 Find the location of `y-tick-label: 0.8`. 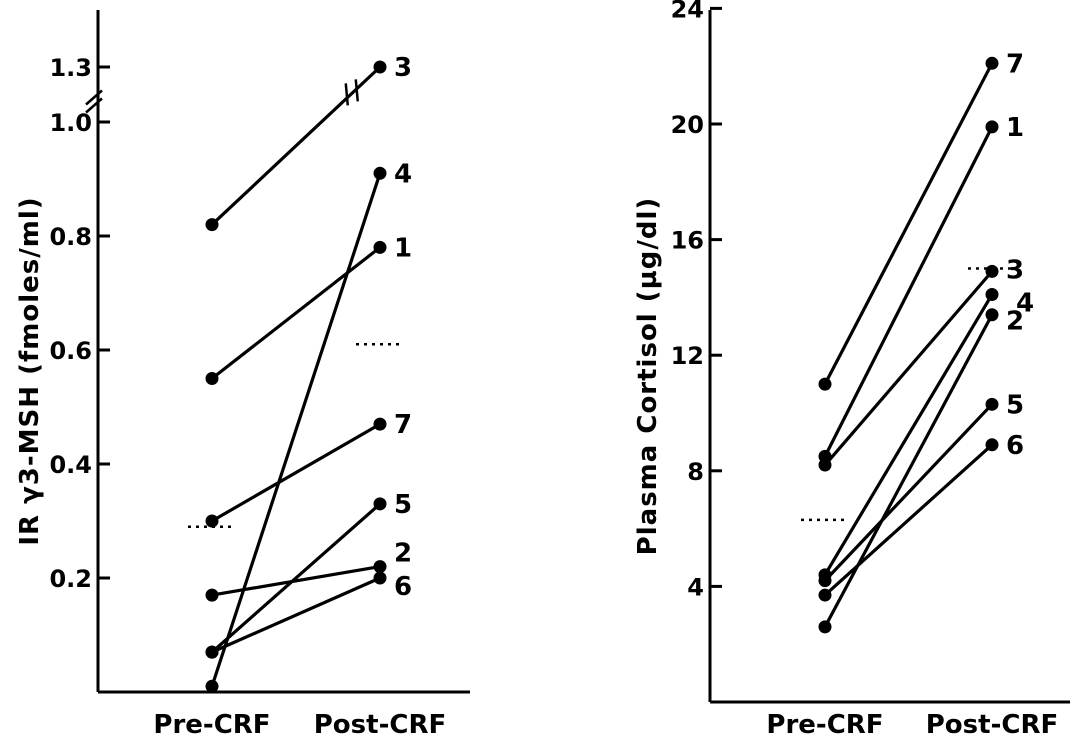

y-tick-label: 0.8 is located at coordinates (70, 237).